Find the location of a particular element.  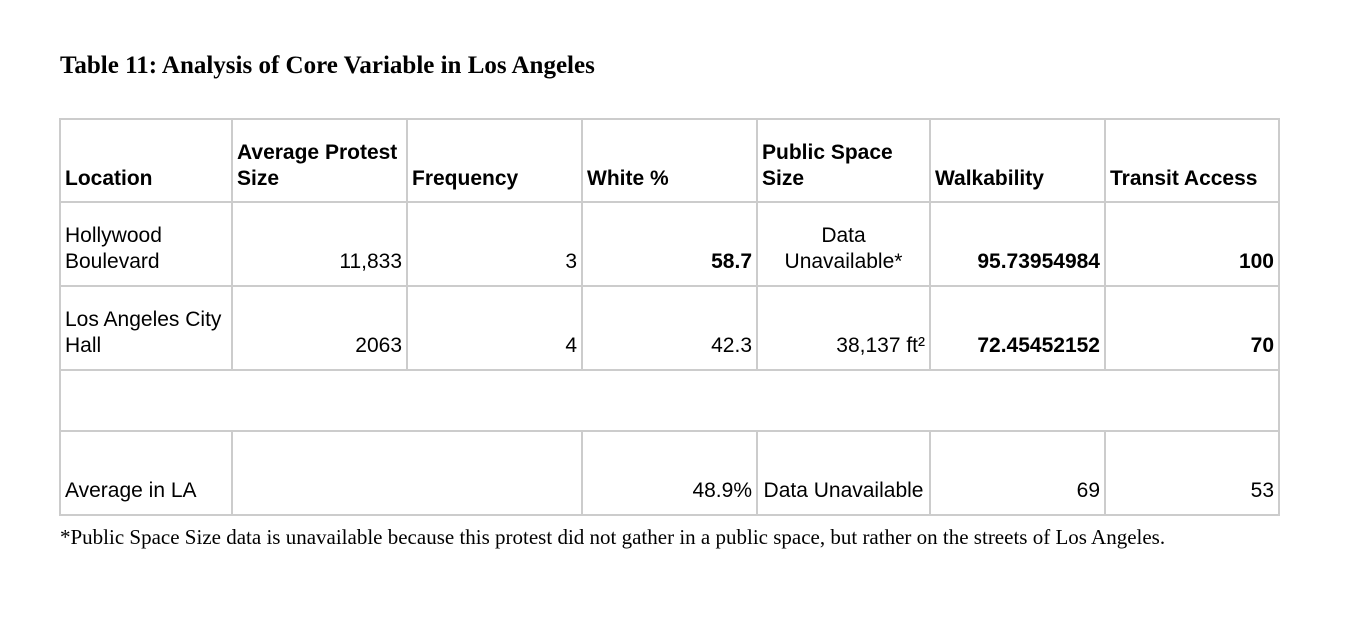

cell-white-percent: 48.9% is located at coordinates (669, 473).